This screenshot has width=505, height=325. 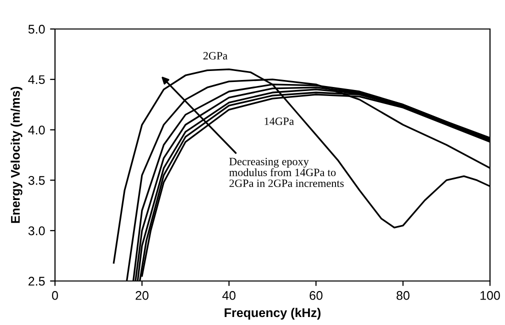 I want to click on y-tick-label: 4.5, so click(x=36, y=79).